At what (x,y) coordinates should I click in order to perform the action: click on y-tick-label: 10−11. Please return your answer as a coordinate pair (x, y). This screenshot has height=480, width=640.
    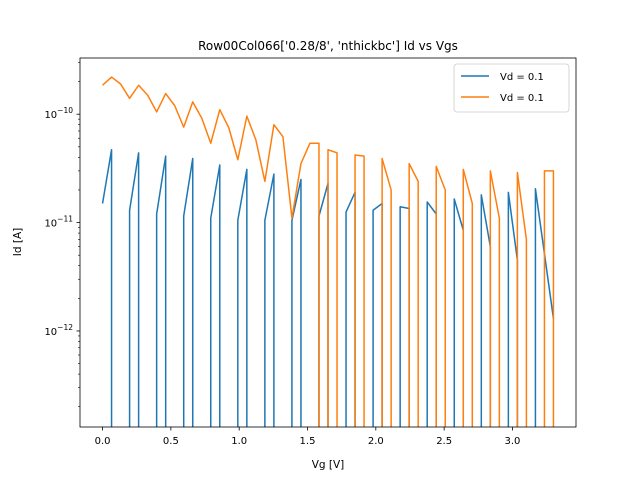
    Looking at the image, I should click on (58, 222).